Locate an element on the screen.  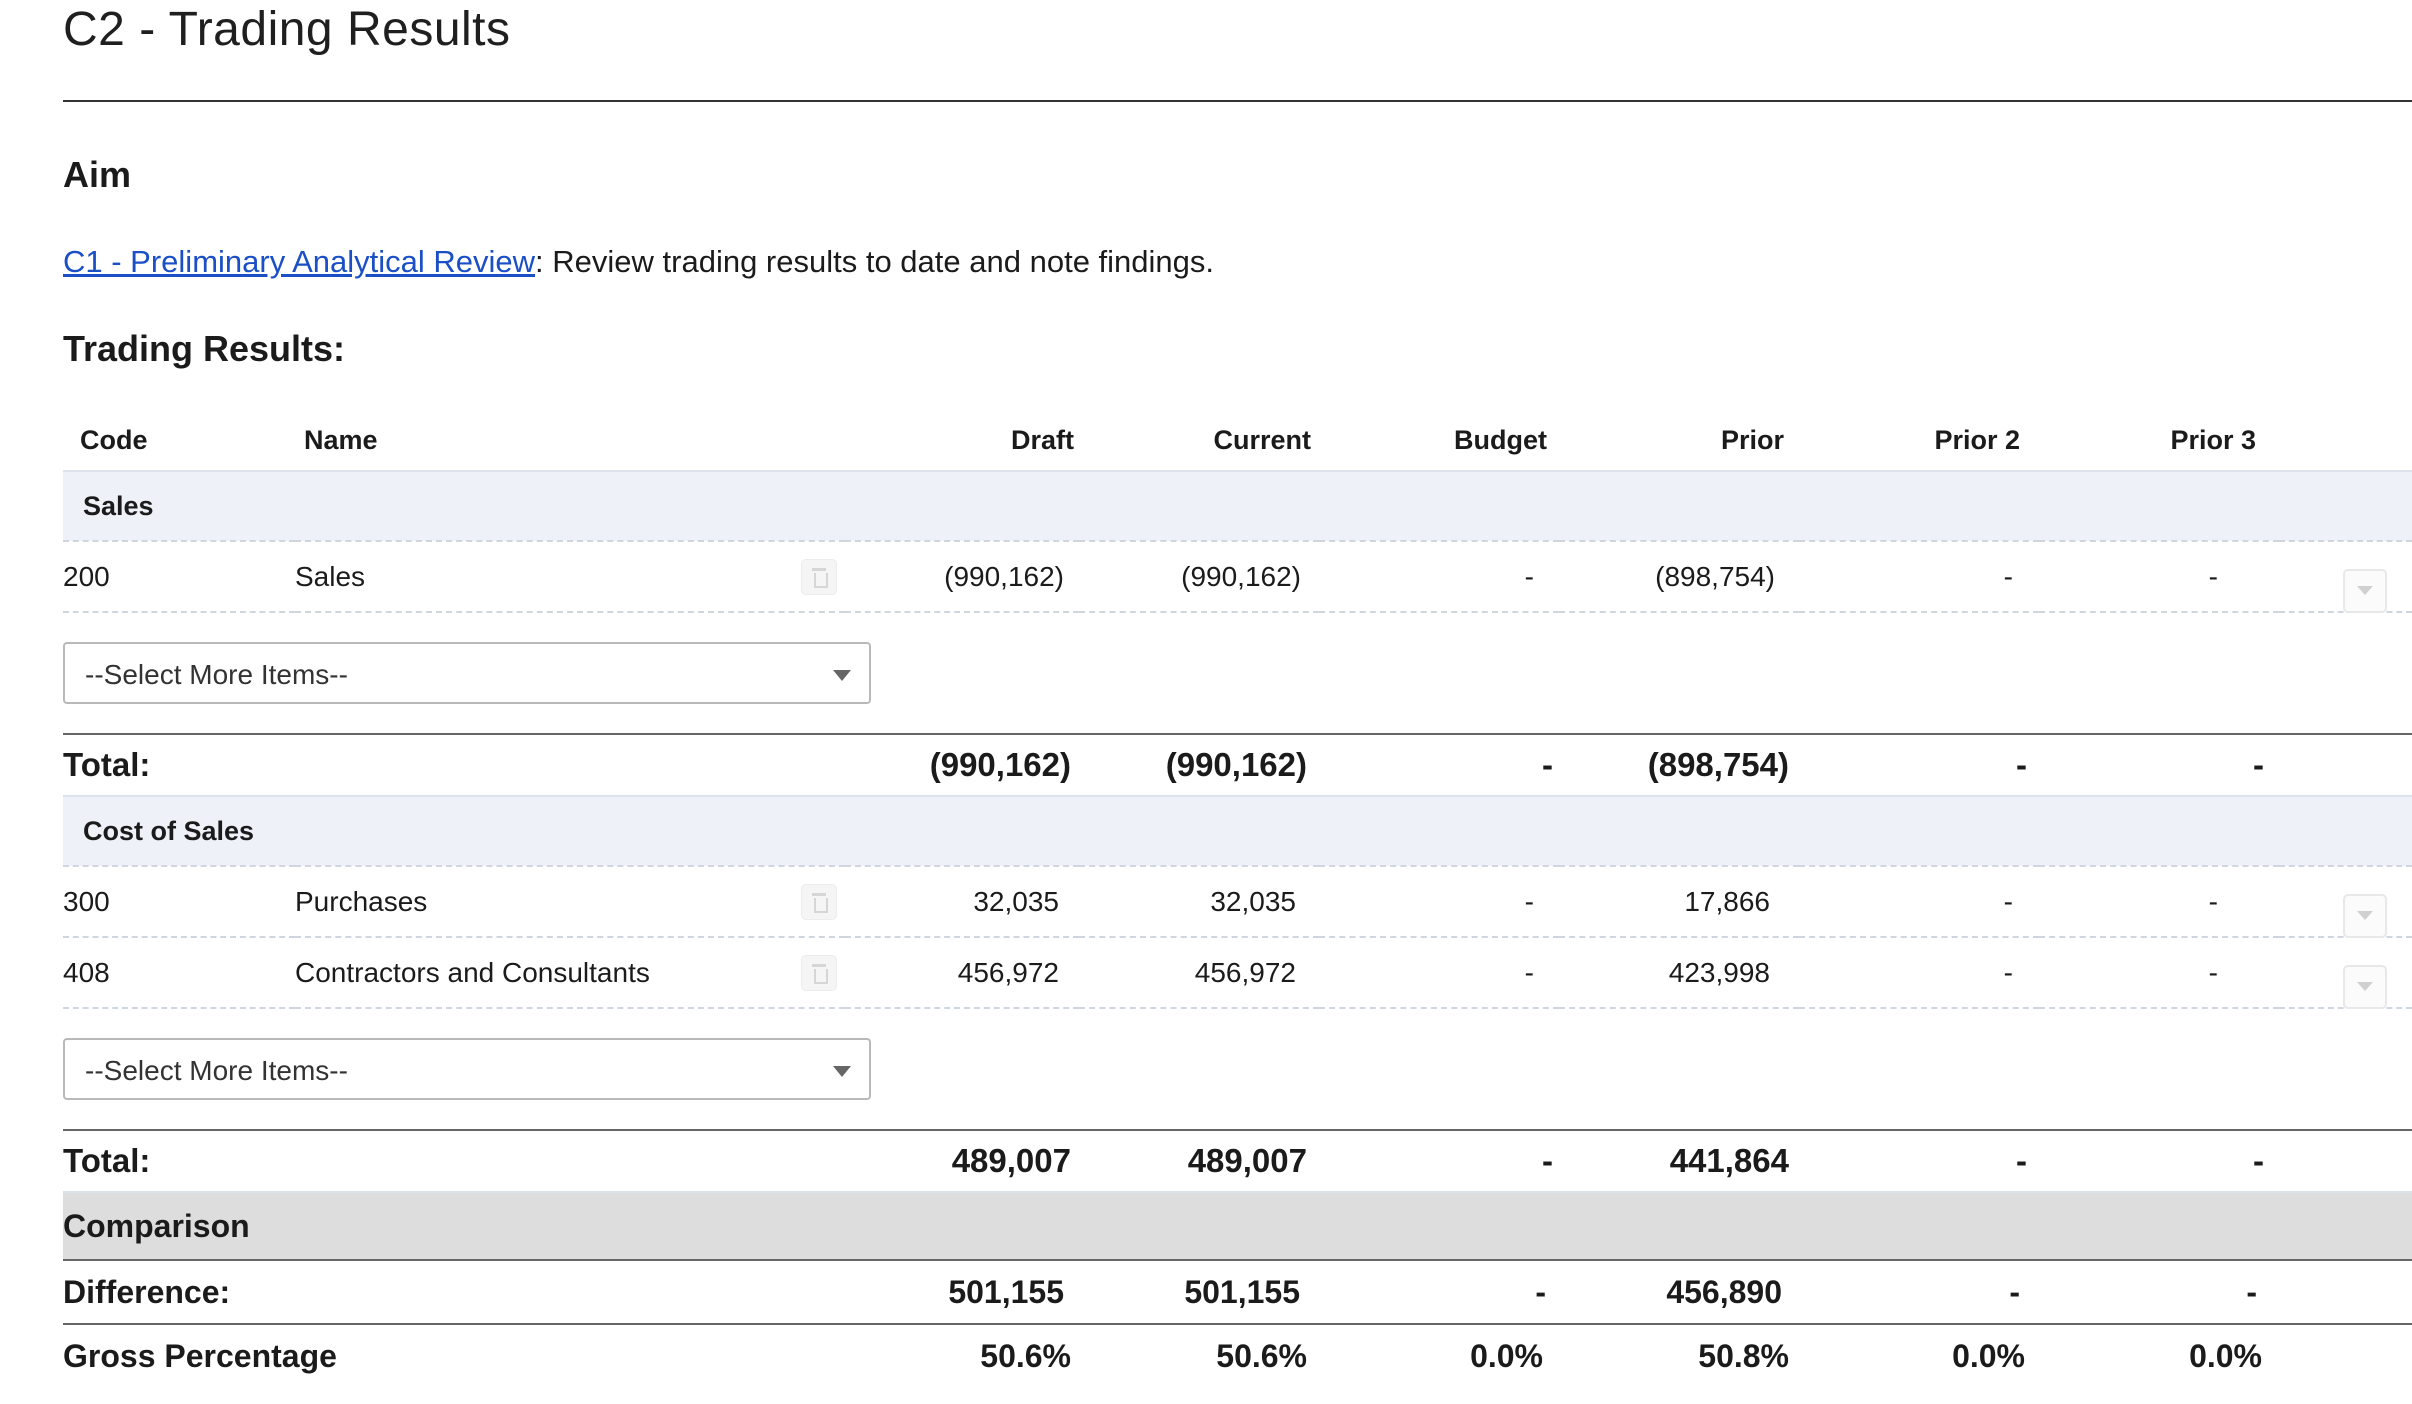
row-name: Sales is located at coordinates (330, 576).